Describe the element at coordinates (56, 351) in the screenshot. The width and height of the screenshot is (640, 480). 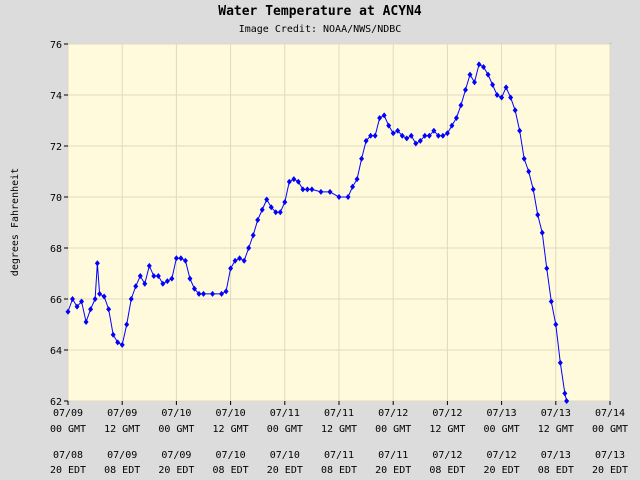
I see `y-tick-label: 64` at that location.